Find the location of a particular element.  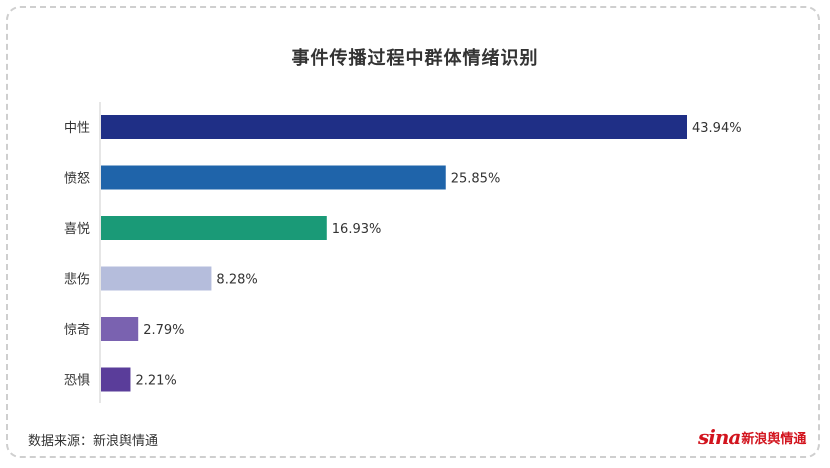

category-label: 中性 is located at coordinates (77, 128).